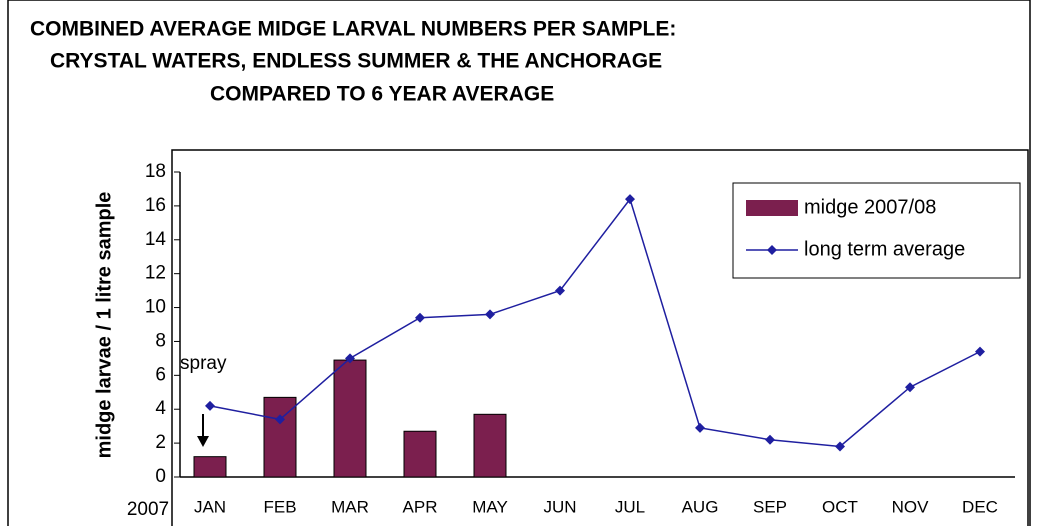  What do you see at coordinates (160, 442) in the screenshot?
I see `y-tick-label: 2` at bounding box center [160, 442].